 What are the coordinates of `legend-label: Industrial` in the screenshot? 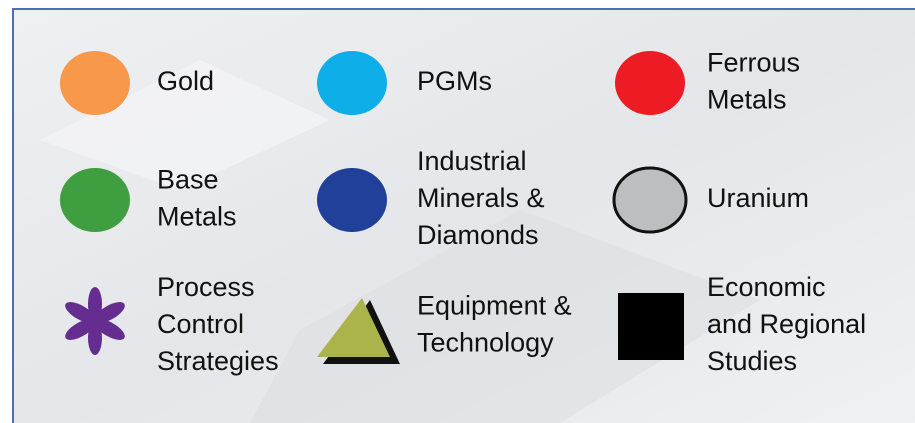 It's located at (472, 161).